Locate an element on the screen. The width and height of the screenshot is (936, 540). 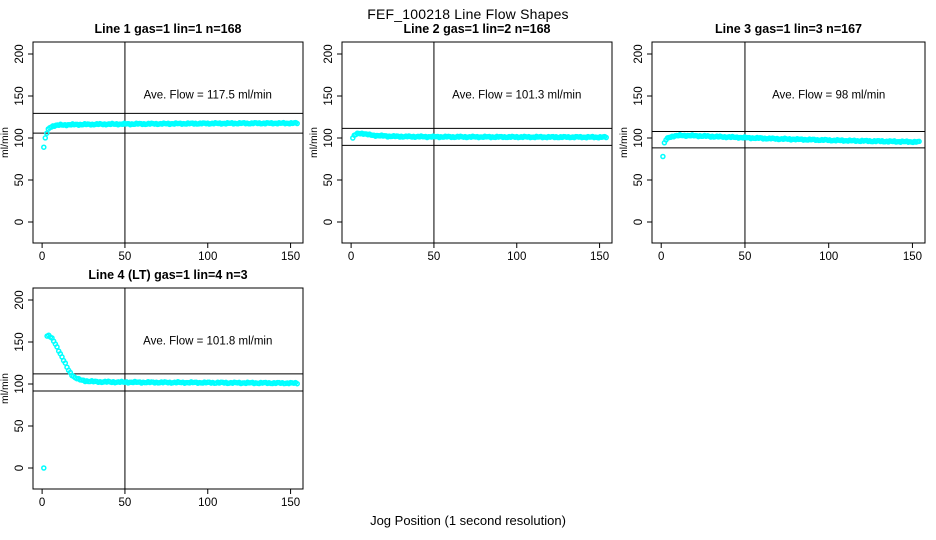
subplot-title: Line 3 gas=1 lin=3 n=167 is located at coordinates (788, 29).